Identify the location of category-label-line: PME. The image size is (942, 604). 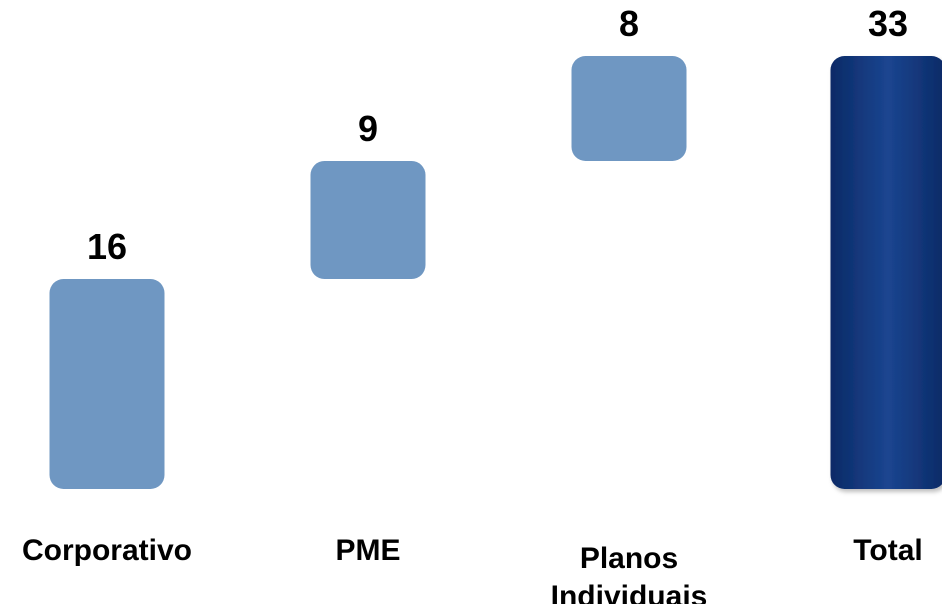
(367, 550).